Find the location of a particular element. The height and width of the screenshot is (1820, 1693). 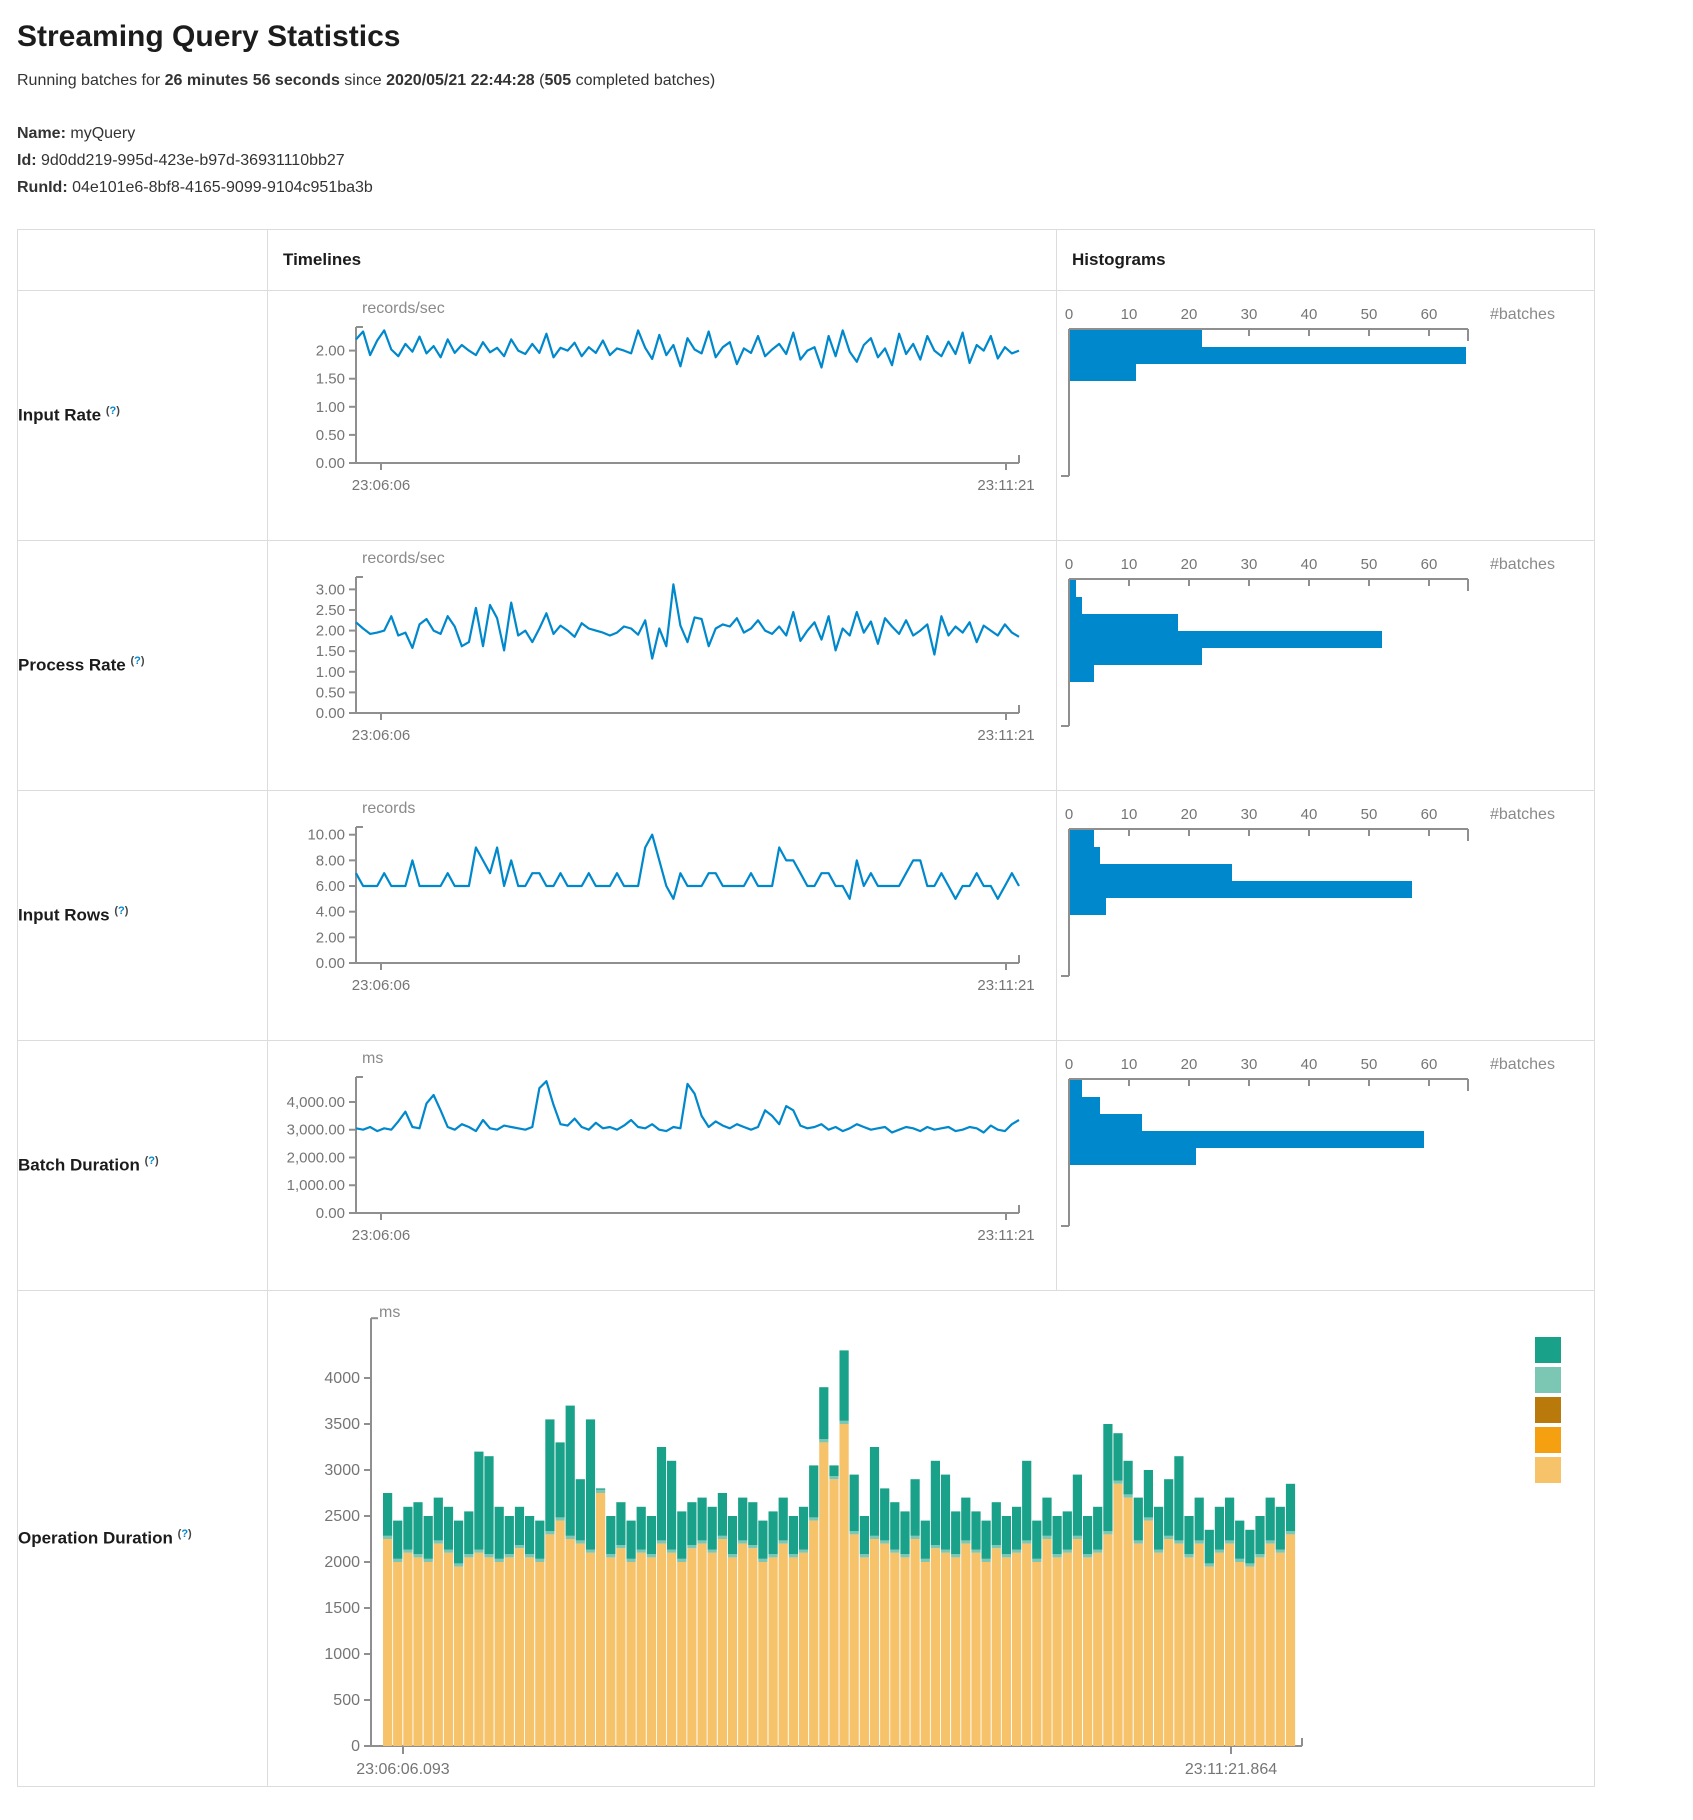

summary-since: since is located at coordinates (363, 80).